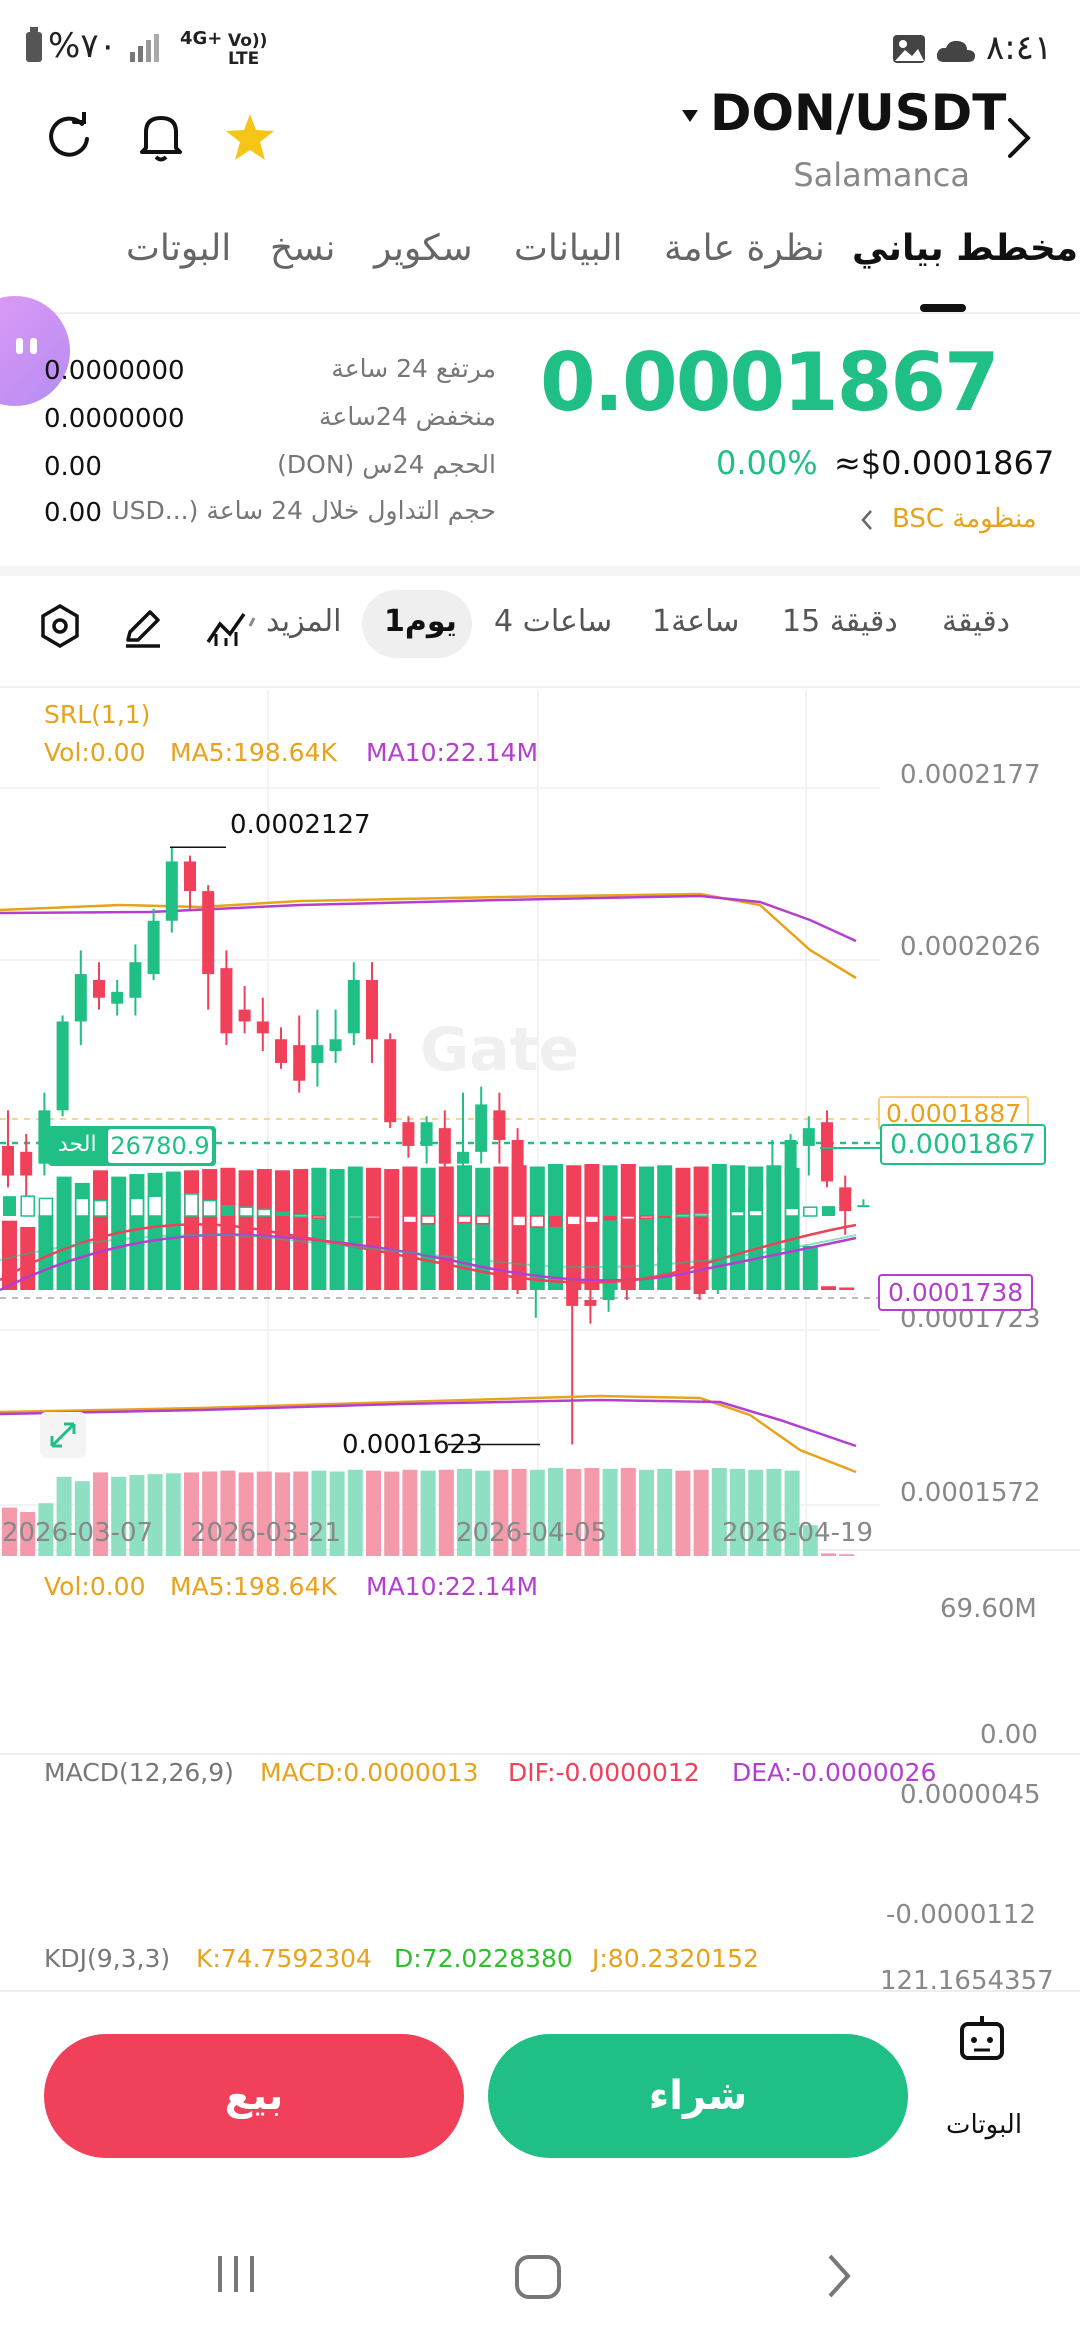 Image resolution: width=1080 pixels, height=2340 pixels. What do you see at coordinates (698, 2096) in the screenshot?
I see `buy-button: شراء` at bounding box center [698, 2096].